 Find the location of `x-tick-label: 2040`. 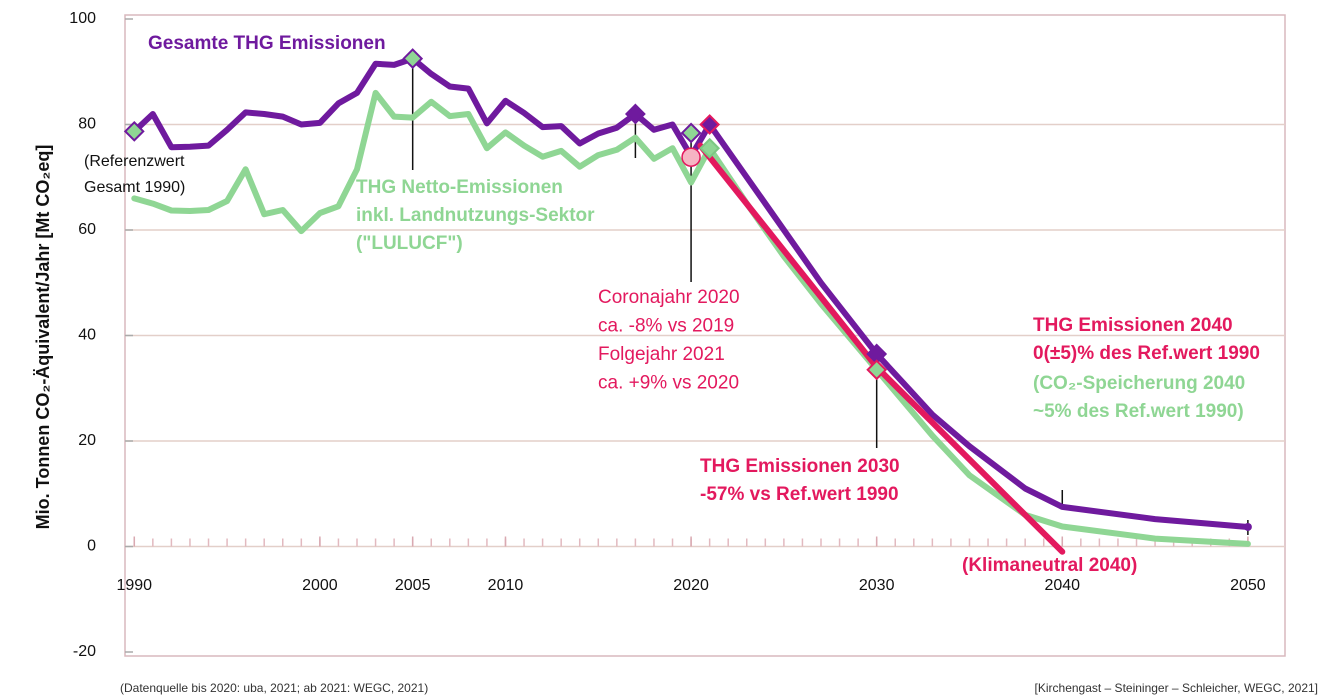

x-tick-label: 2040 is located at coordinates (1062, 585).